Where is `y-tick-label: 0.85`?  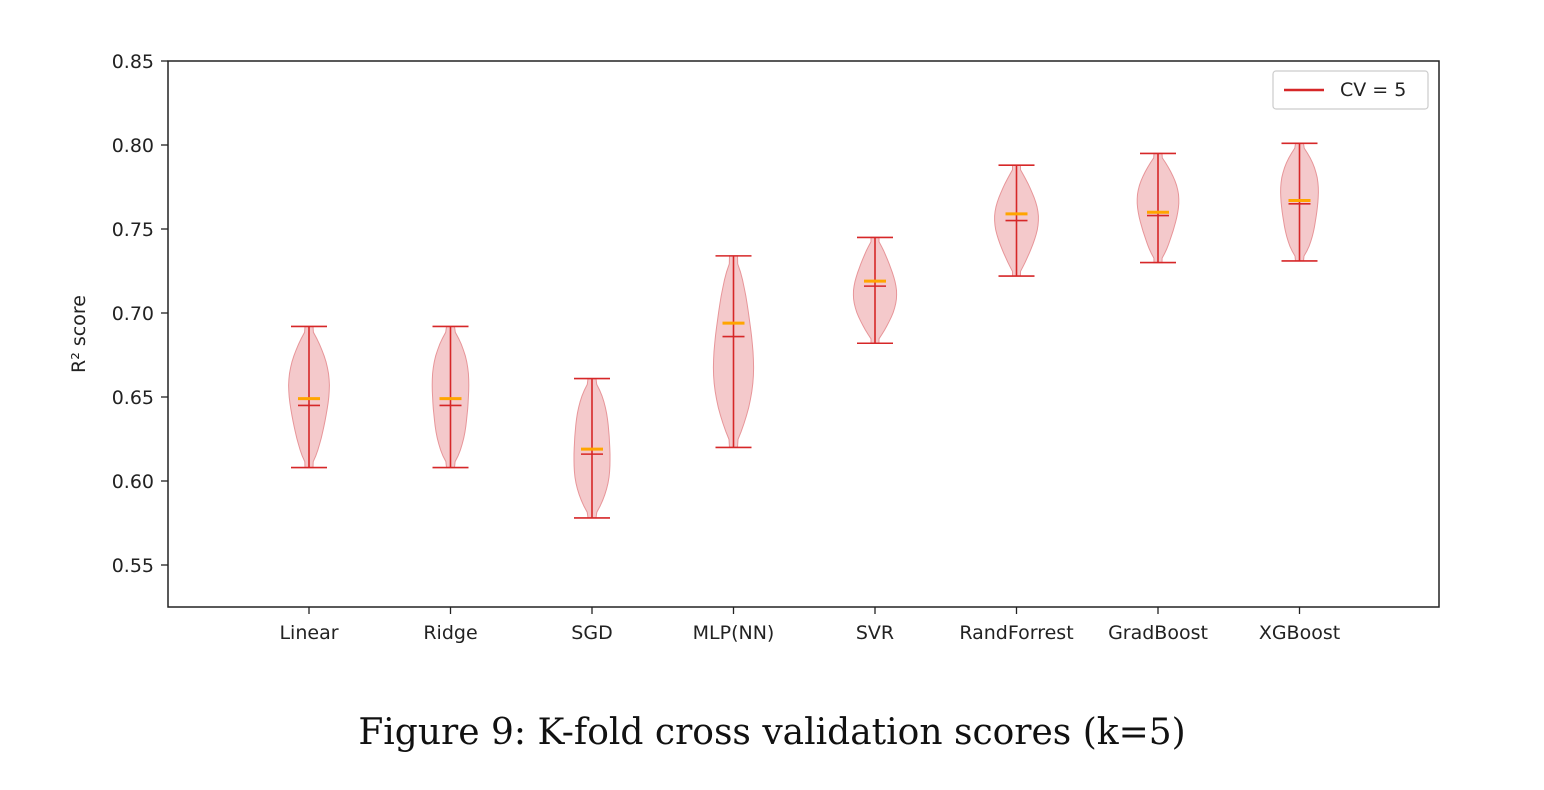
y-tick-label: 0.85 is located at coordinates (133, 62).